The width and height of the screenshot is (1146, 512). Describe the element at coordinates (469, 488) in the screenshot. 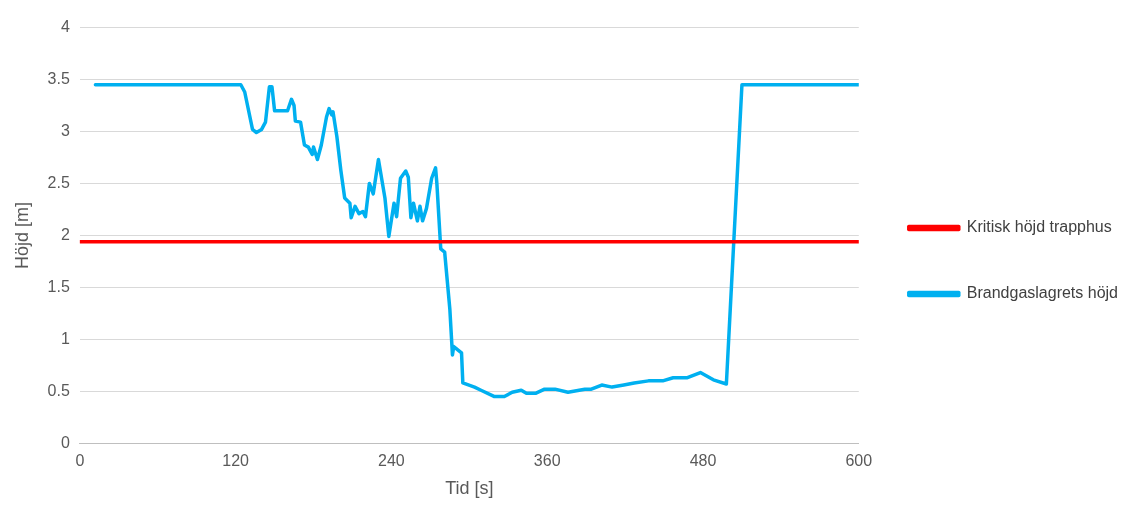

I see `x-axis-title: Tid [s]` at that location.